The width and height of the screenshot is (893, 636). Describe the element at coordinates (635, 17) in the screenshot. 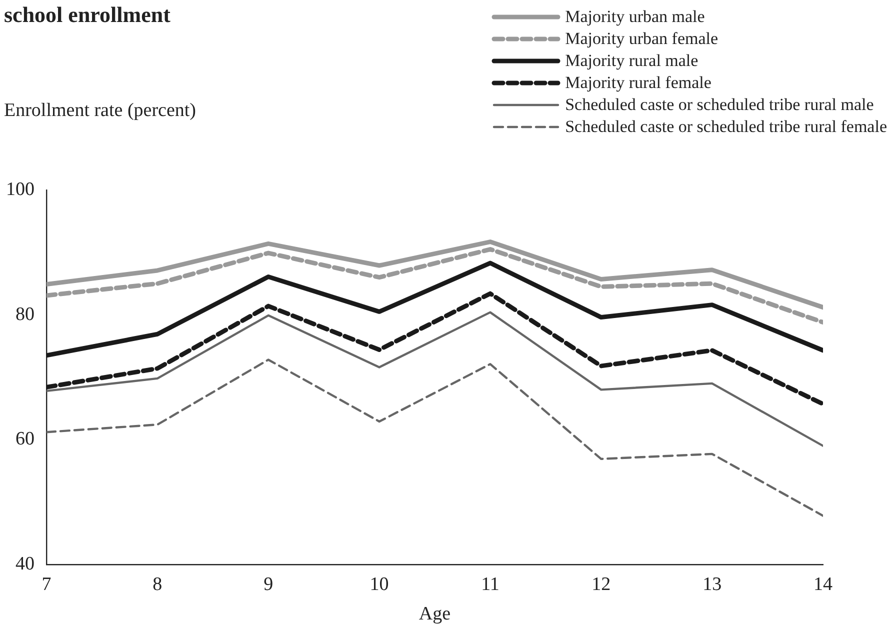

I see `legend-label: Majority urban male` at that location.